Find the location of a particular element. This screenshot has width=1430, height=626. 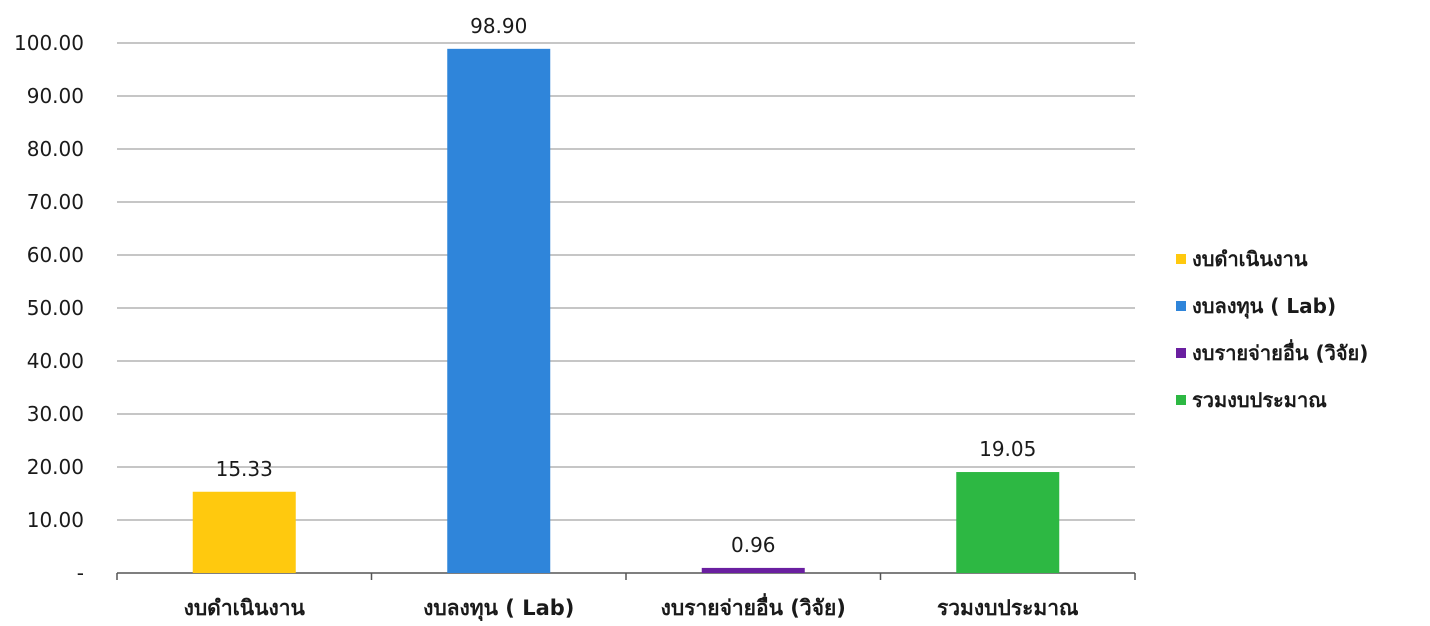

legend-item: งบดำเนินงาน is located at coordinates (1301, 259).